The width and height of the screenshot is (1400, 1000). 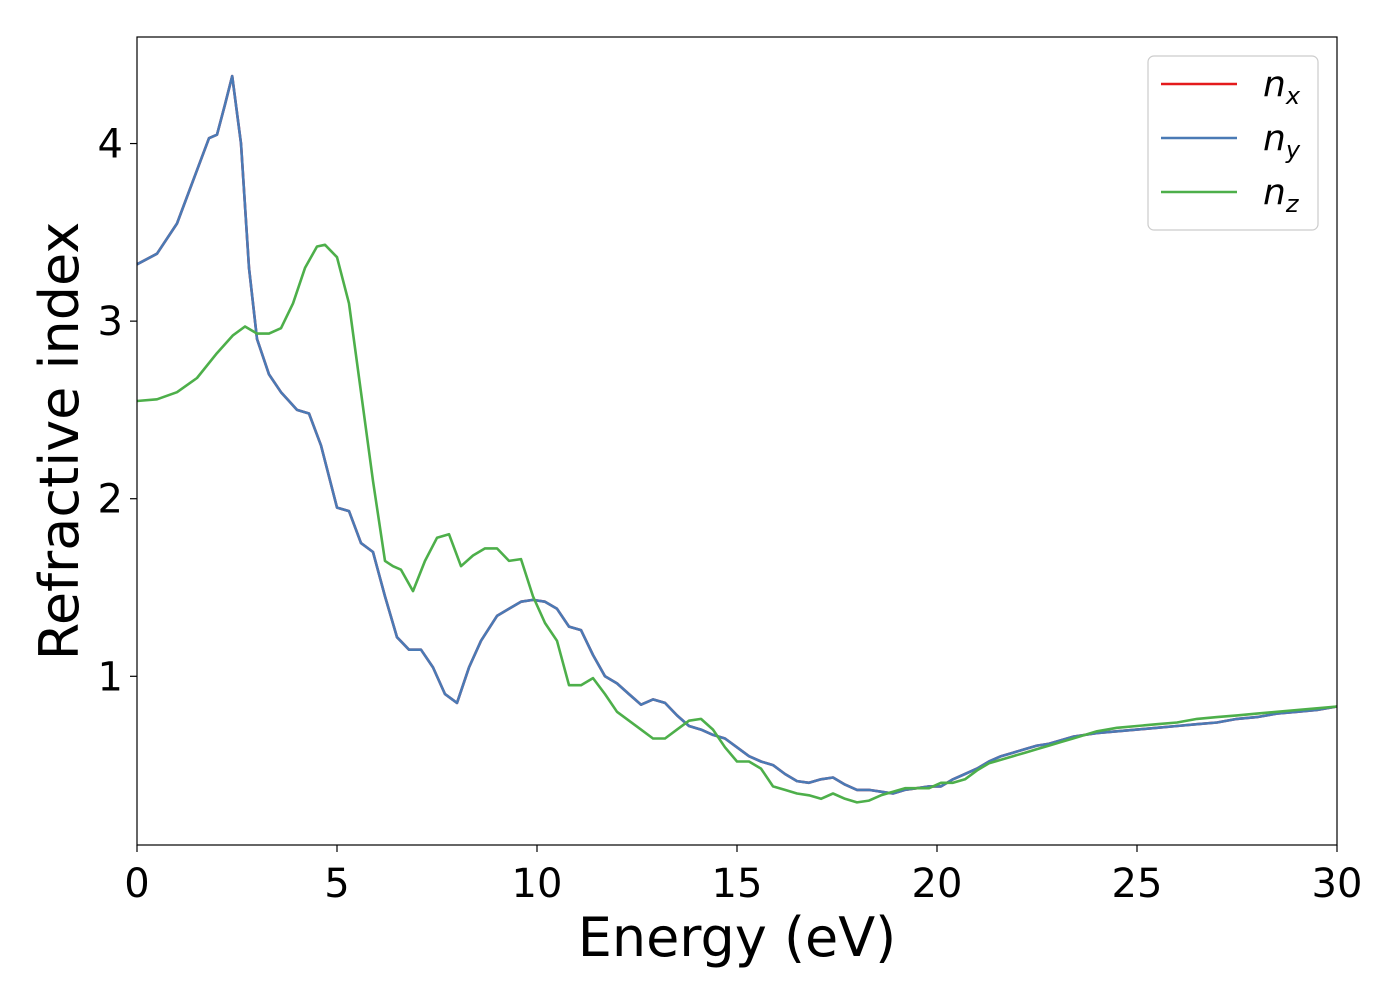 I want to click on legend-label-x: nx, so click(x=1282, y=87).